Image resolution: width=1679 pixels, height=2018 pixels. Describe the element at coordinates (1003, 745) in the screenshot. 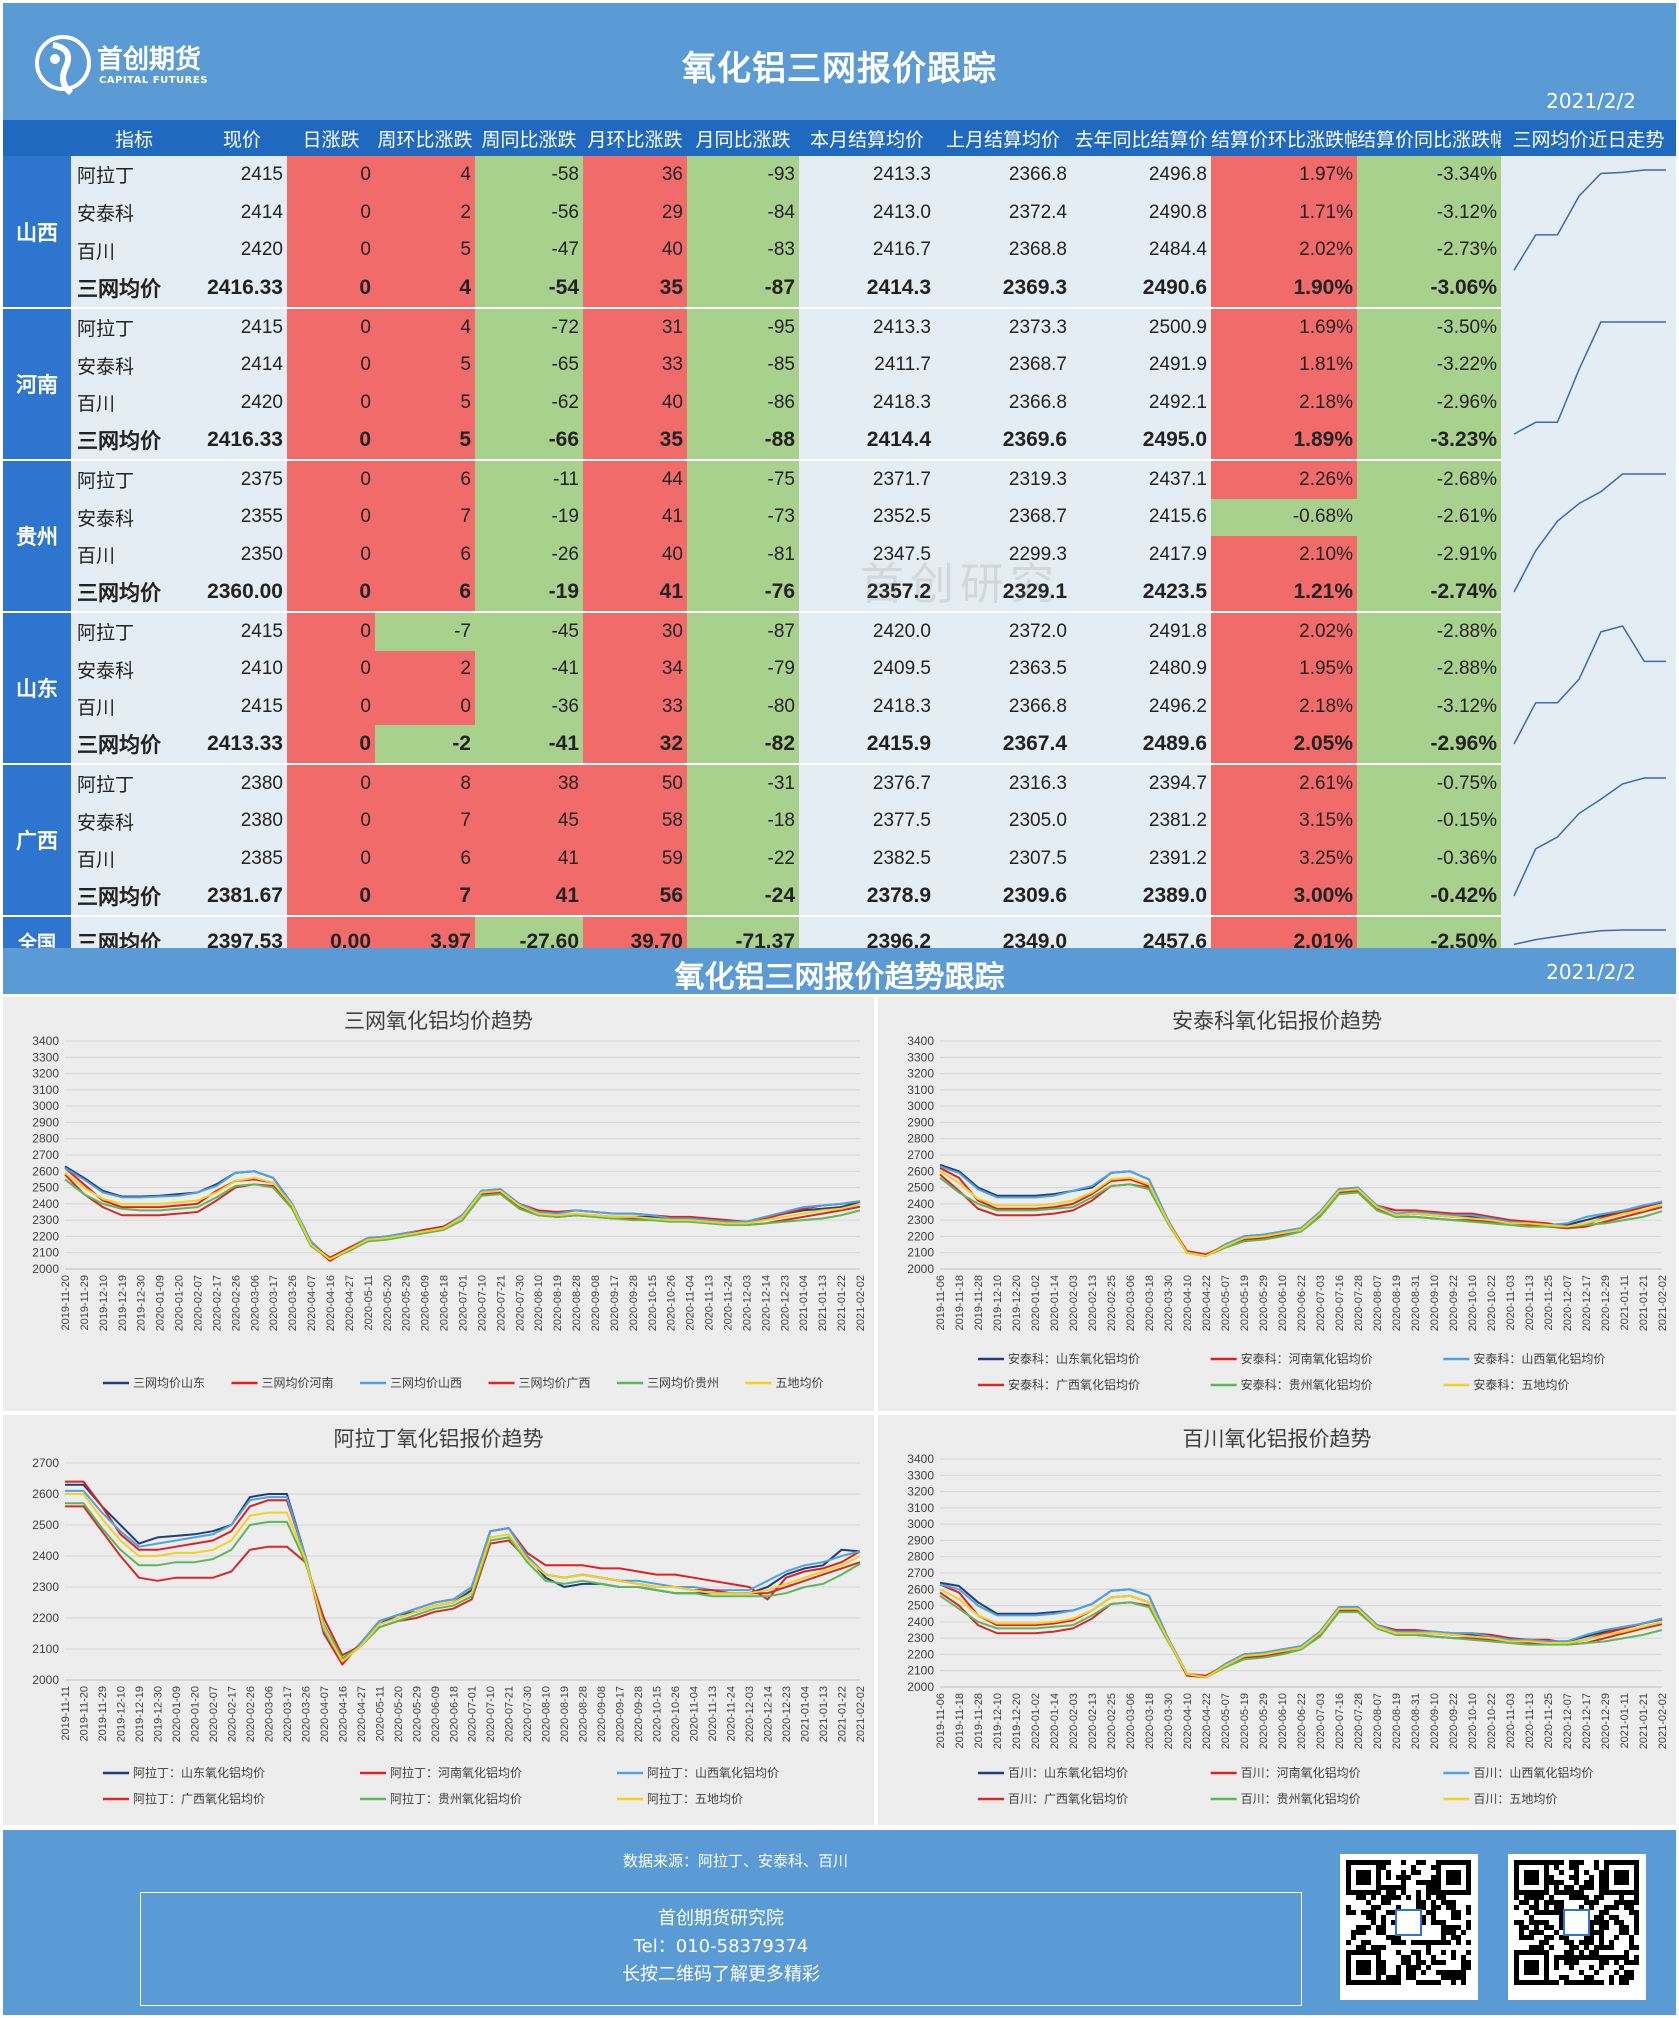

I see `table-cell: 2367.4` at that location.